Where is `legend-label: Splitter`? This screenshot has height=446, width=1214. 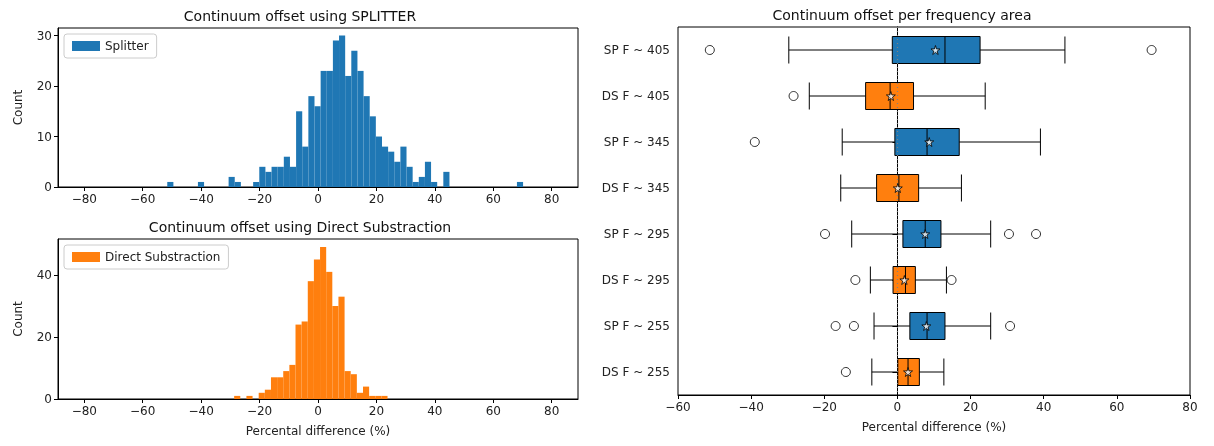
legend-label: Splitter is located at coordinates (127, 46).